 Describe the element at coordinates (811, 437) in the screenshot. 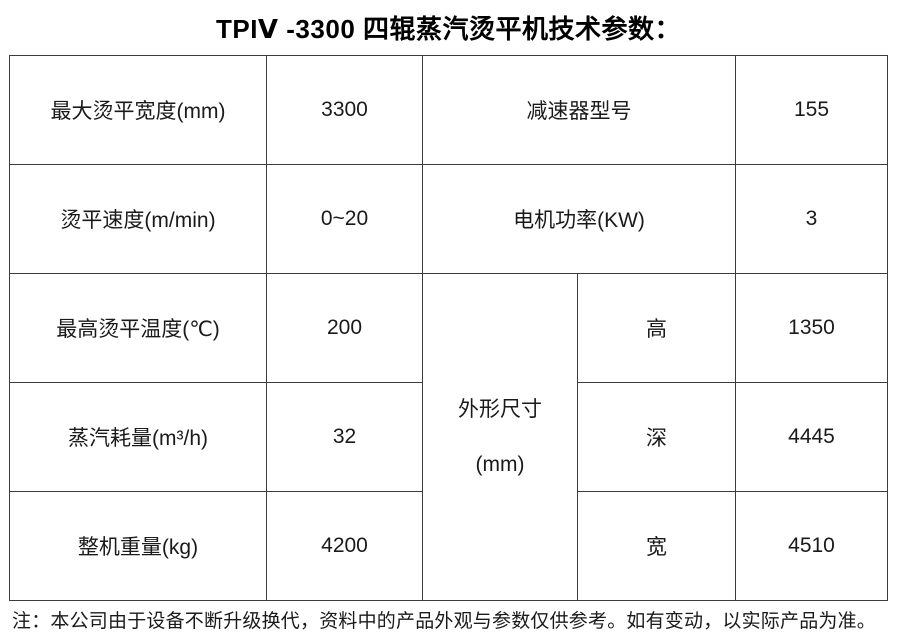

I see `dimension-value-cell: 4445` at that location.